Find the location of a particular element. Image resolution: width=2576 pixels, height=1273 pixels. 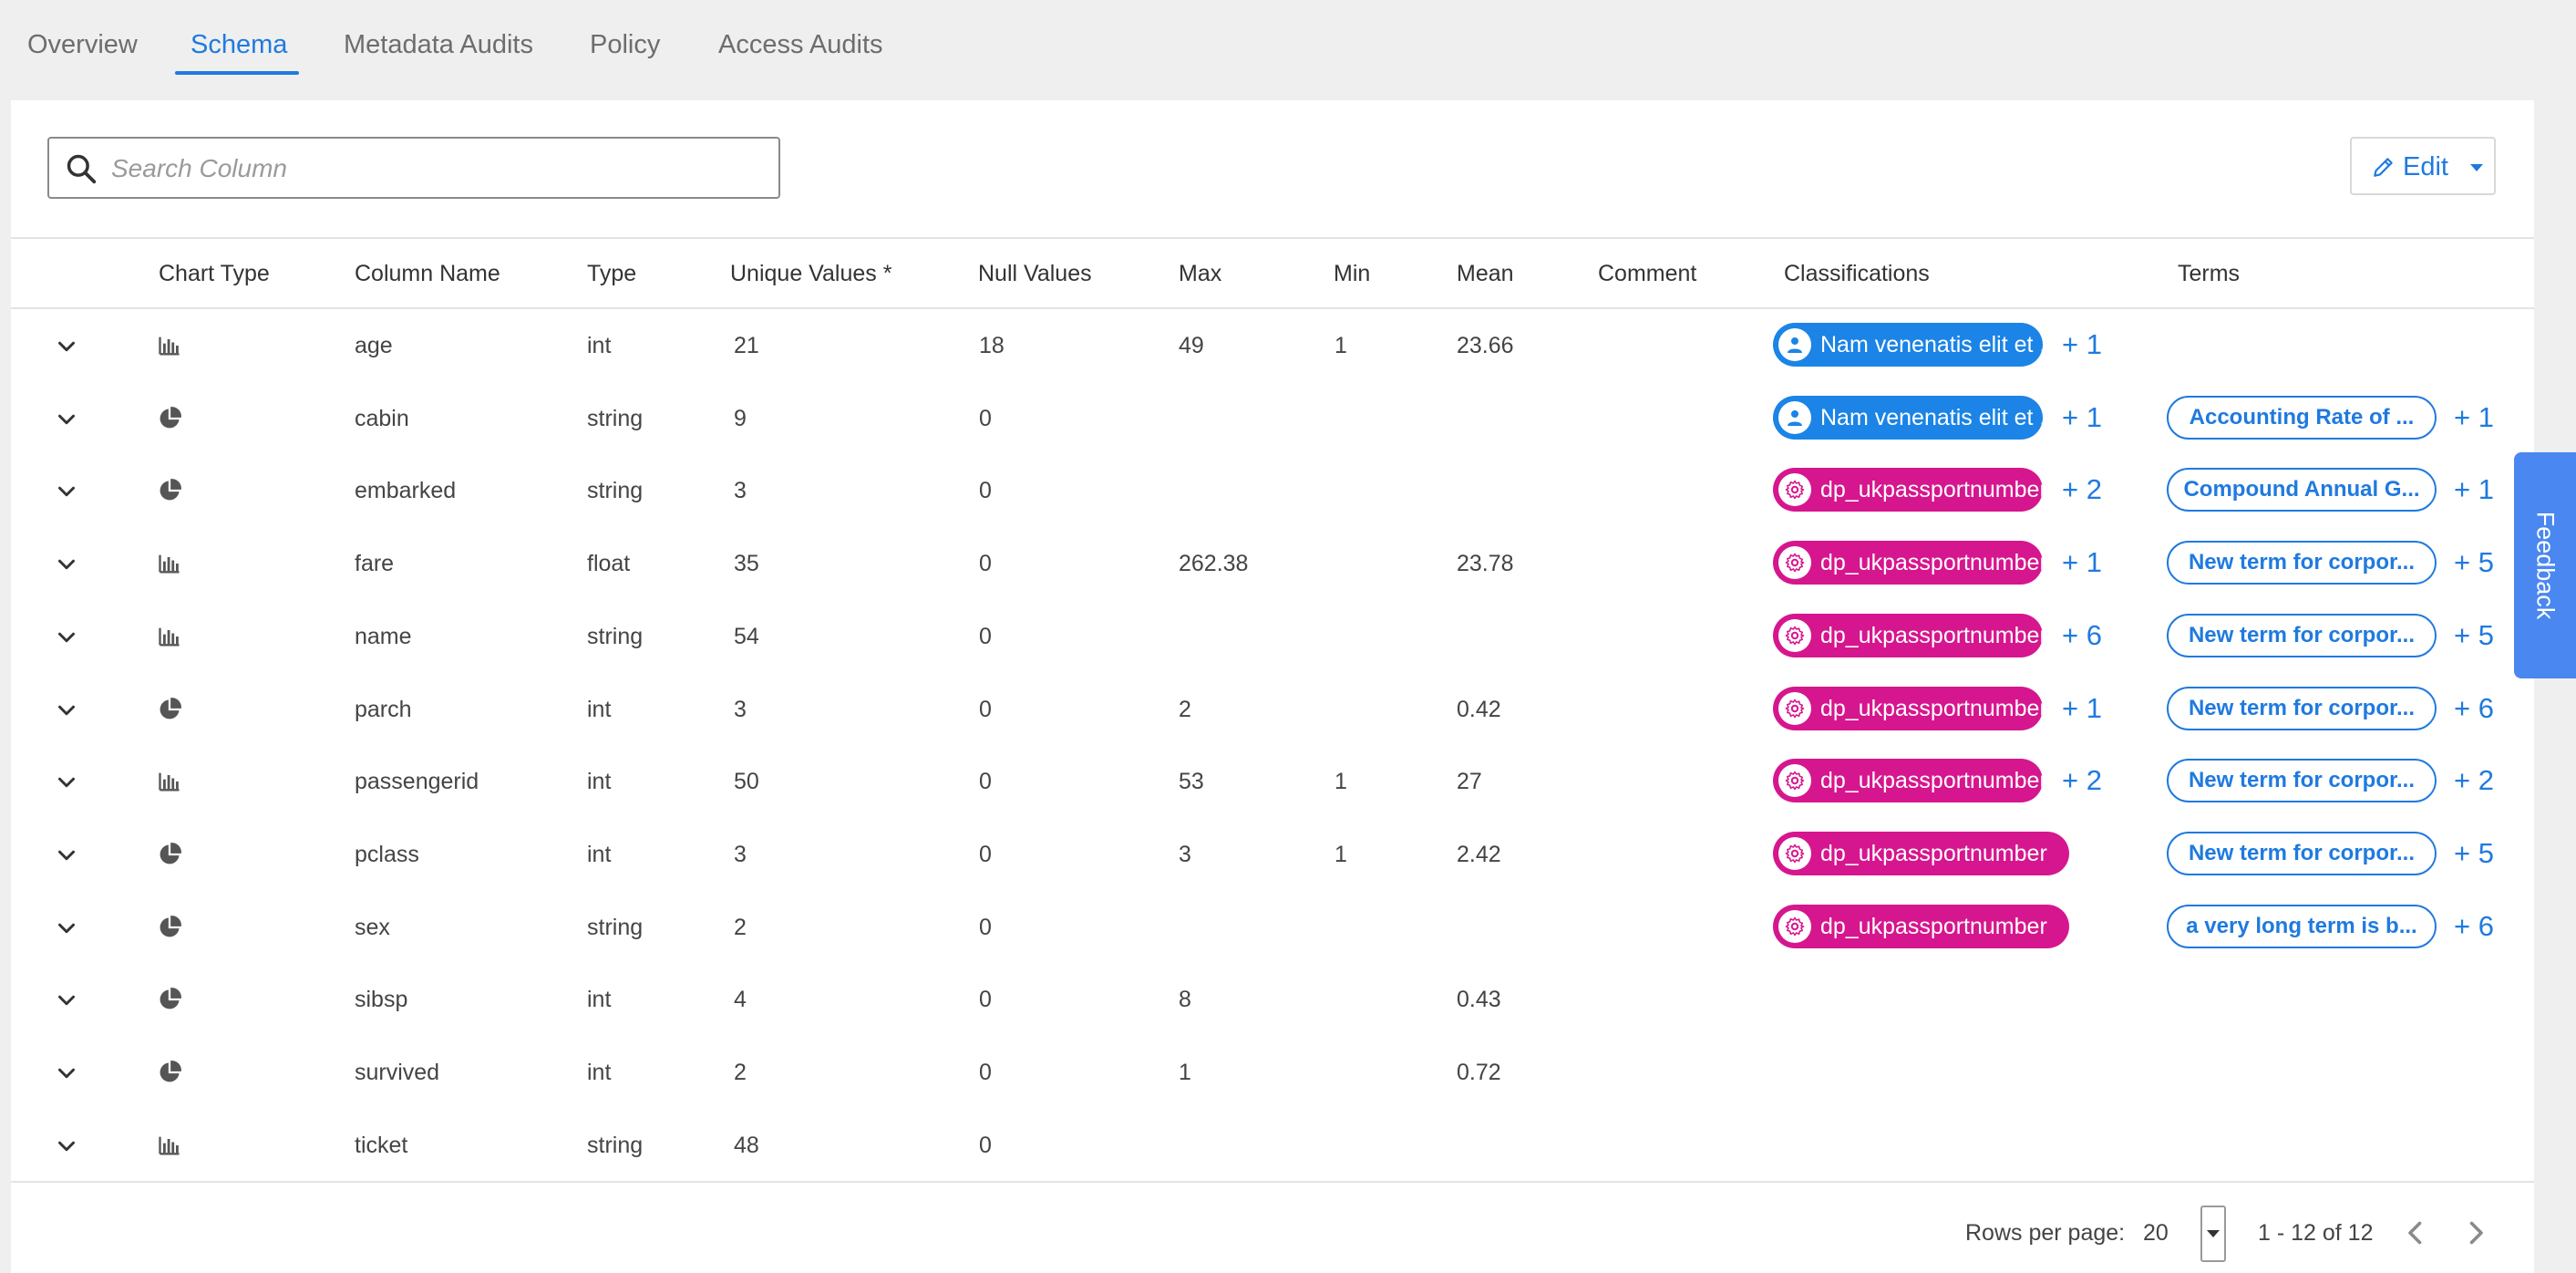

column-name: embarked is located at coordinates (406, 491).